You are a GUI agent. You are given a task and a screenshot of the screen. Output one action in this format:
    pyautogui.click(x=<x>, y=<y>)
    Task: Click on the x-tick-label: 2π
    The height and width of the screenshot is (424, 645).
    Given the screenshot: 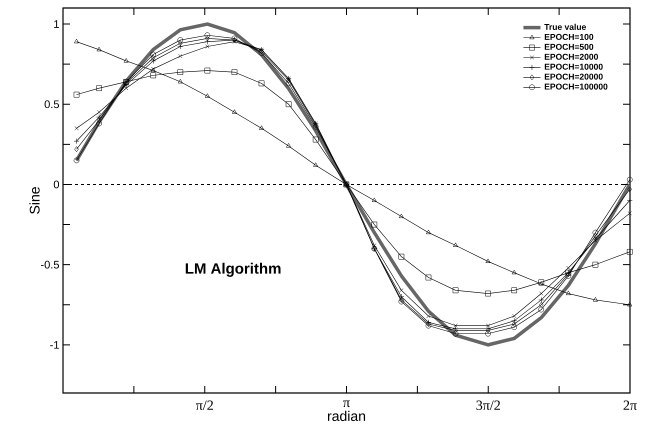 What is the action you would take?
    pyautogui.click(x=630, y=405)
    